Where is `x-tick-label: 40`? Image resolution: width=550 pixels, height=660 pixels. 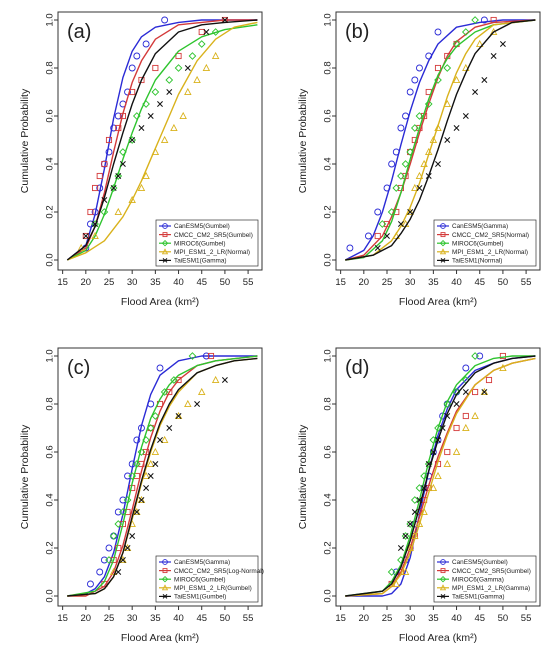
x-tick-label: 40 is located at coordinates (456, 618).